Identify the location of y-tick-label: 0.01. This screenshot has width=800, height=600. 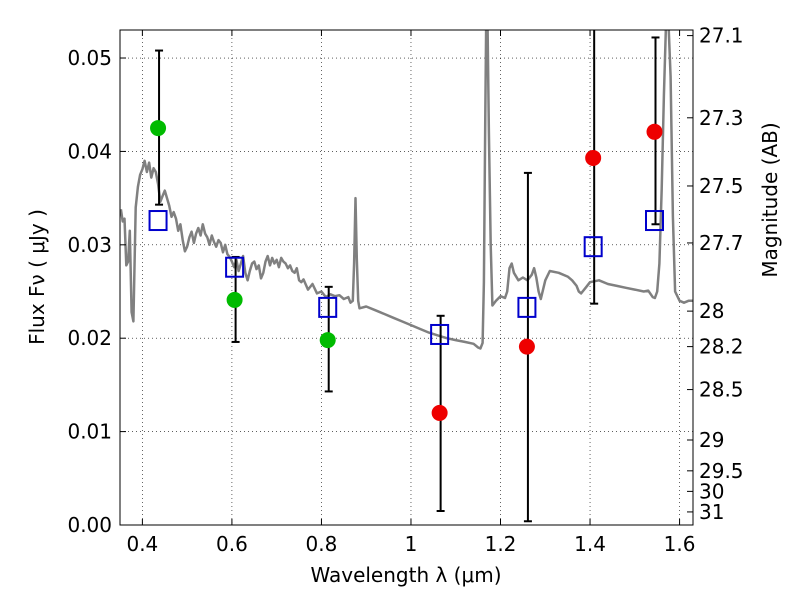
(89, 432).